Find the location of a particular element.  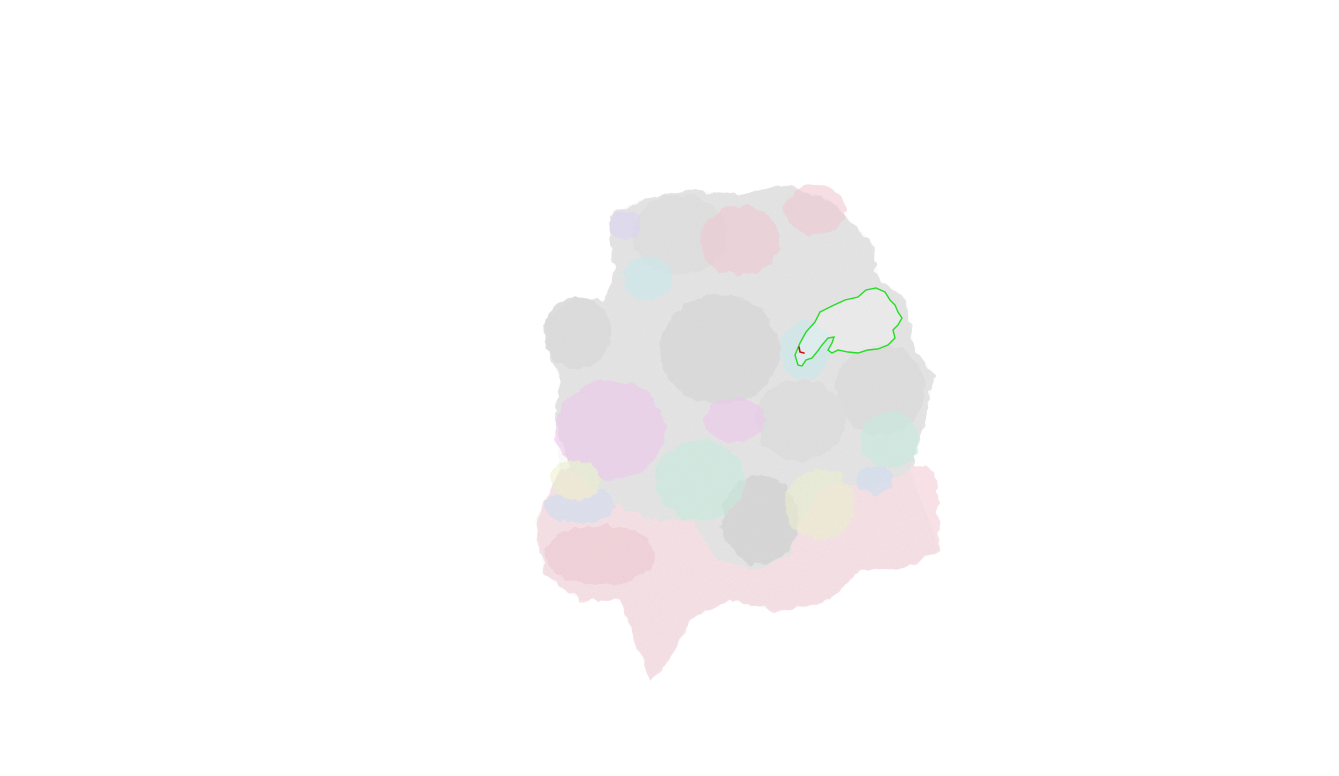

highlighted-chain-outline is located at coordinates (848, 327).